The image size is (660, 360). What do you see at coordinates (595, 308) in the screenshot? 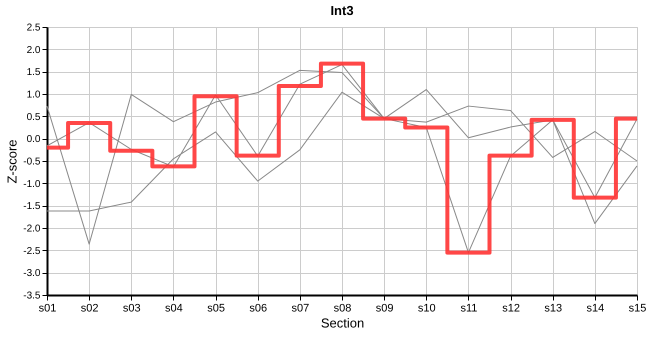
I see `x-tick-label: s14` at bounding box center [595, 308].